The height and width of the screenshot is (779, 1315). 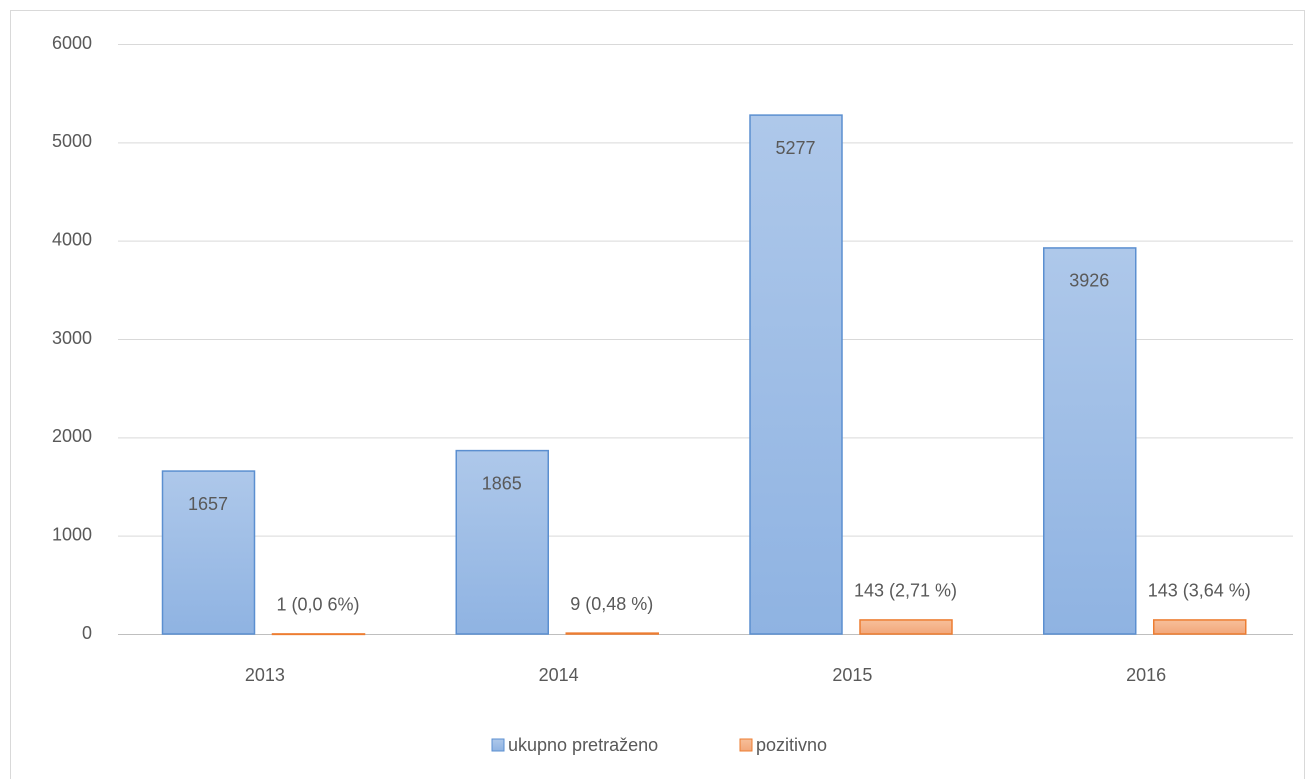 I want to click on y-tick-label: 6000, so click(x=72, y=43).